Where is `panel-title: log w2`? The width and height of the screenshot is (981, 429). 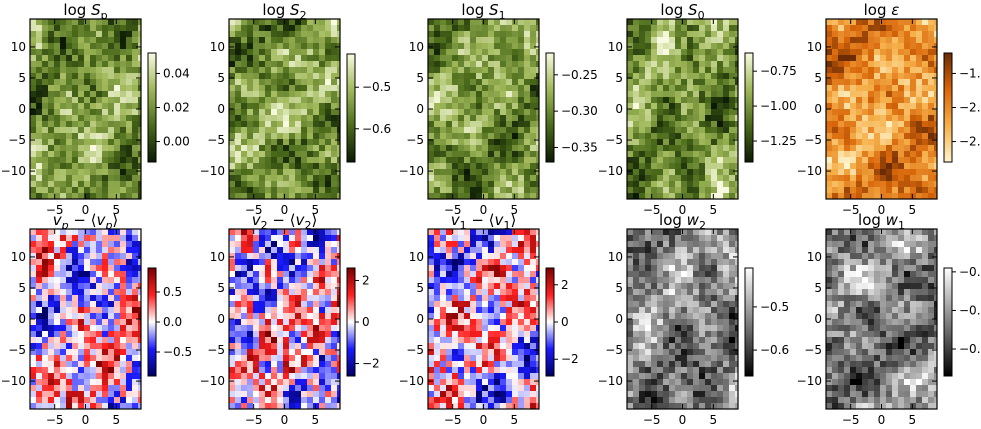
panel-title: log w2 is located at coordinates (682, 221).